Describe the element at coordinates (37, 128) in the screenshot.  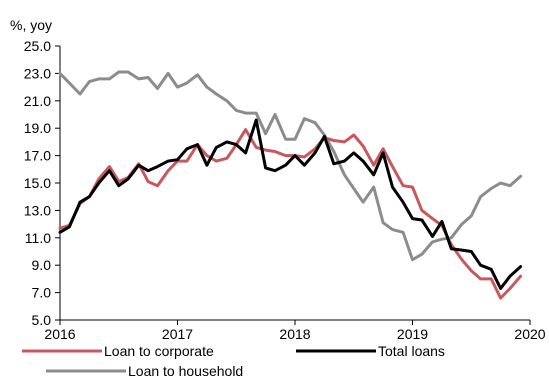
I see `y-tick-label: 19.0` at that location.